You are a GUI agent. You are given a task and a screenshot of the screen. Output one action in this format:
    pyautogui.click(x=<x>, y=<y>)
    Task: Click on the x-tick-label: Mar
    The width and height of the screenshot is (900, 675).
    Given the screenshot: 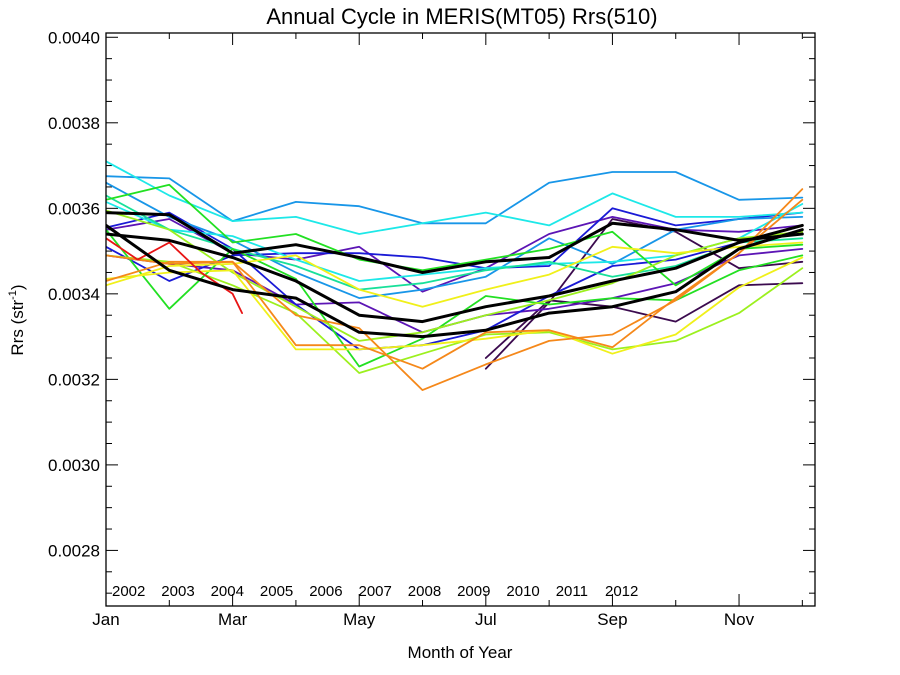 What is the action you would take?
    pyautogui.click(x=233, y=619)
    